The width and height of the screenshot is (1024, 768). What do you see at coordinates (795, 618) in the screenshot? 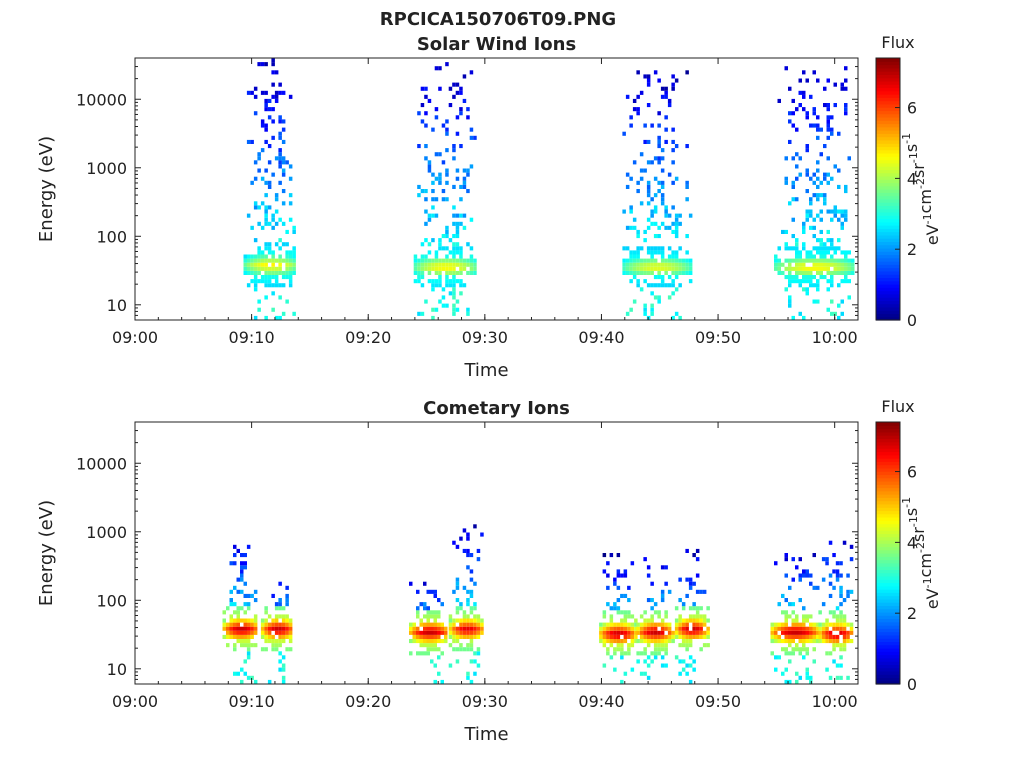
I see `heatmap-burst` at bounding box center [795, 618].